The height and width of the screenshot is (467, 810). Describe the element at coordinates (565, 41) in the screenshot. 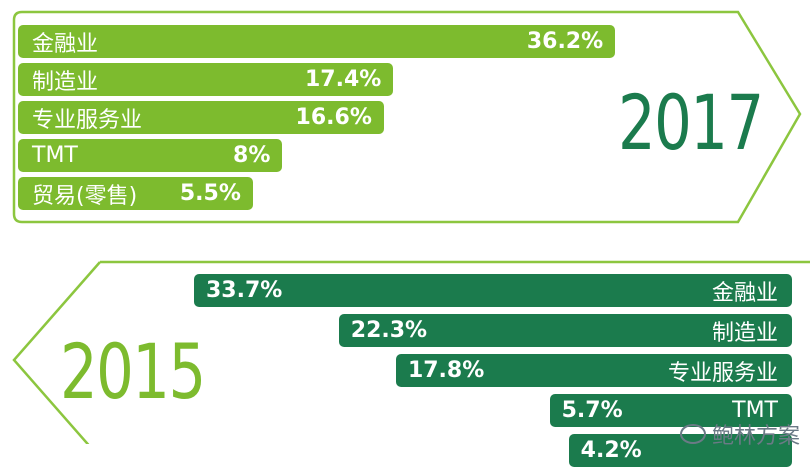

I see `bar-value-label: 36.2%` at that location.